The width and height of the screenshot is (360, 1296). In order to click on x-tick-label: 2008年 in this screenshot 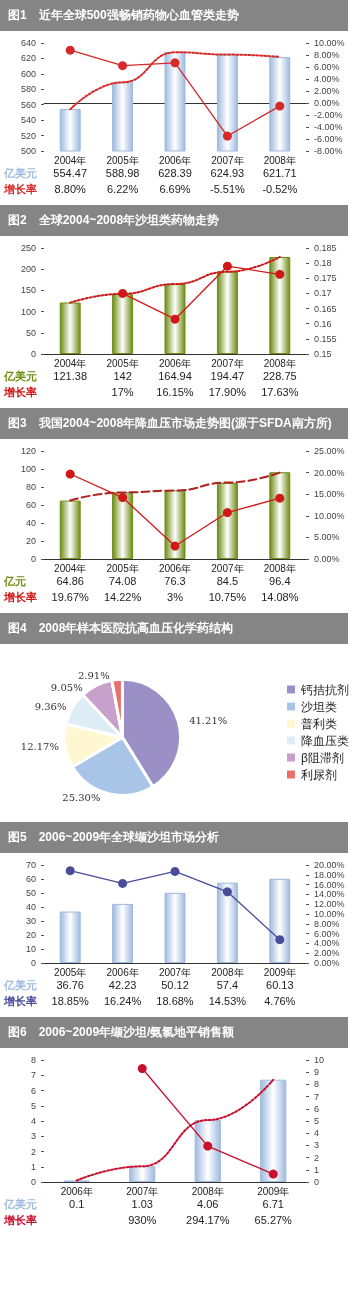, I will do `click(279, 568)`.